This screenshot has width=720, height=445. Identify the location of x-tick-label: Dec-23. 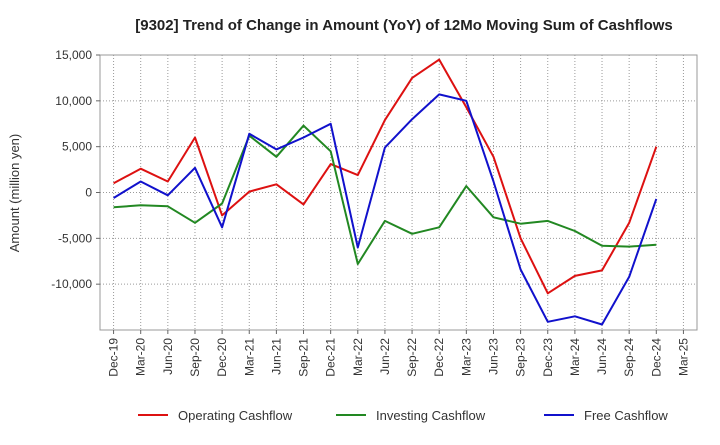
(548, 357).